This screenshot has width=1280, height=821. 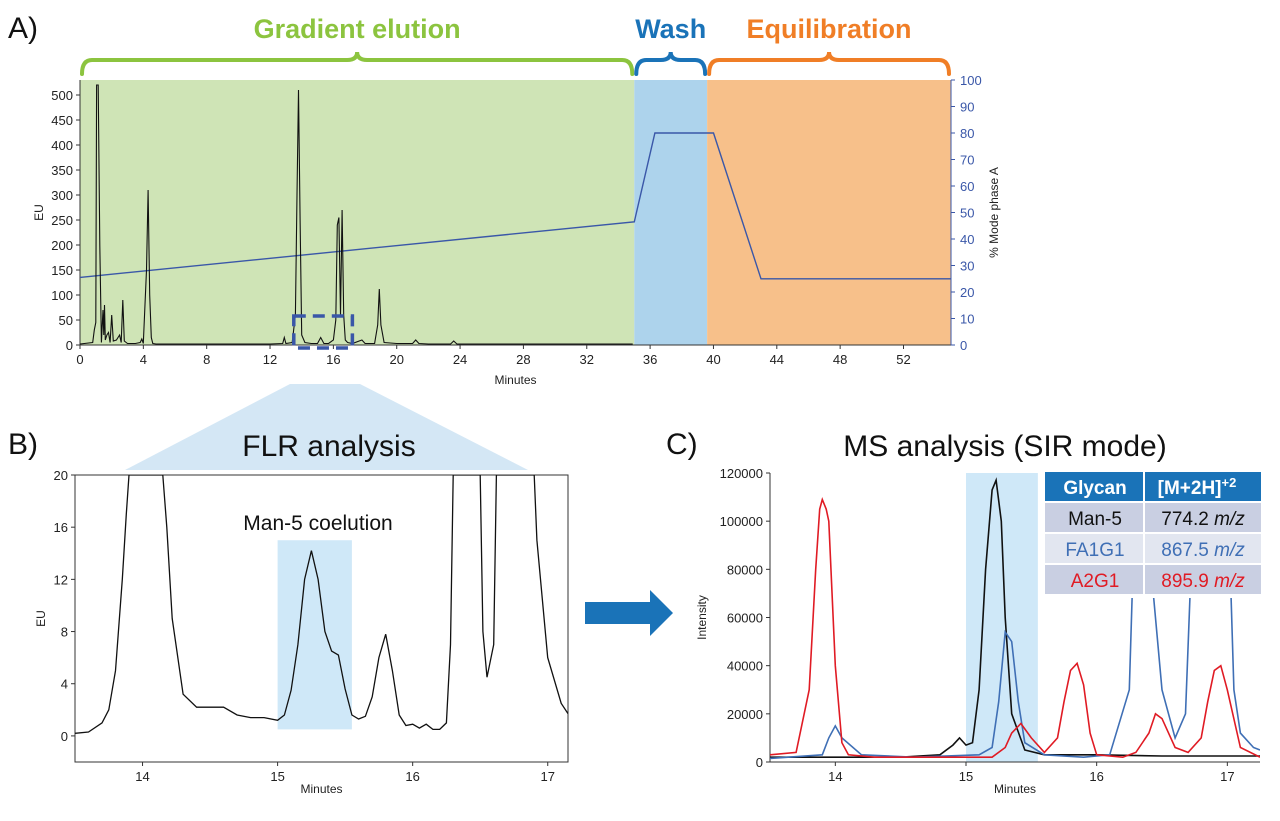 What do you see at coordinates (1229, 482) in the screenshot?
I see `table-header-charge: +2` at bounding box center [1229, 482].